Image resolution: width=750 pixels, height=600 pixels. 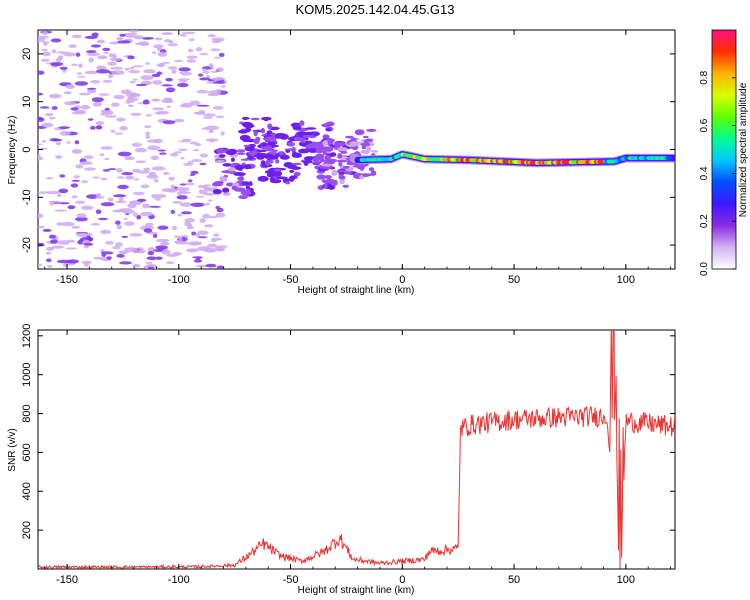 I want to click on snr-xlabel: Height of straight line (km), so click(x=356, y=590).